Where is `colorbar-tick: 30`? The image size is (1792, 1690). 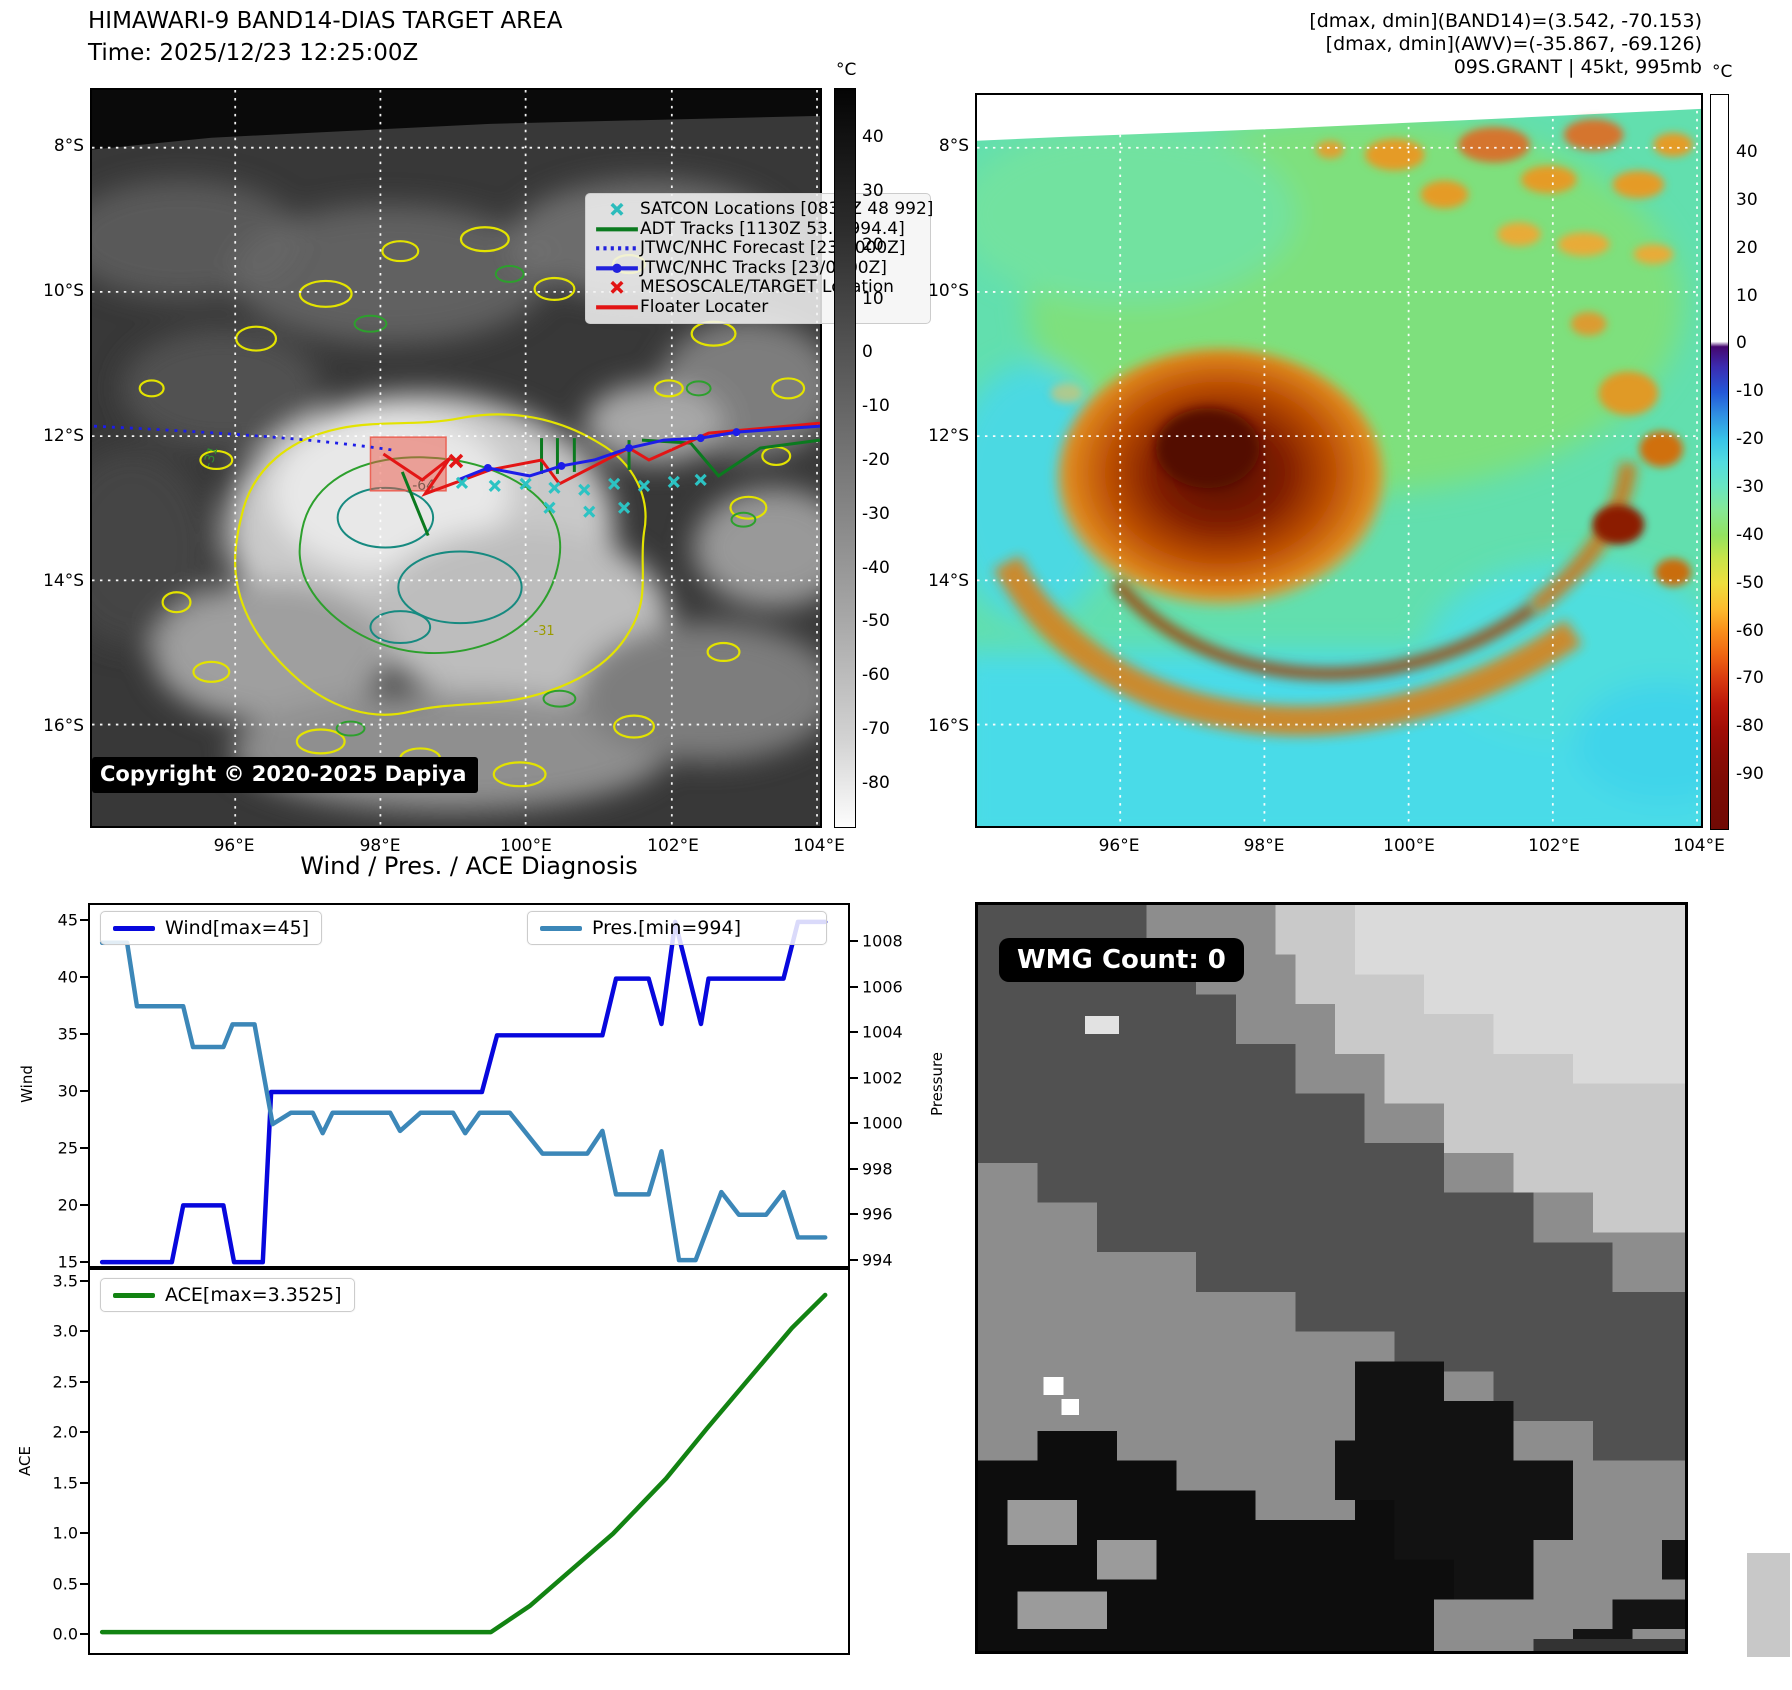
colorbar-tick: 30 is located at coordinates (1747, 200).